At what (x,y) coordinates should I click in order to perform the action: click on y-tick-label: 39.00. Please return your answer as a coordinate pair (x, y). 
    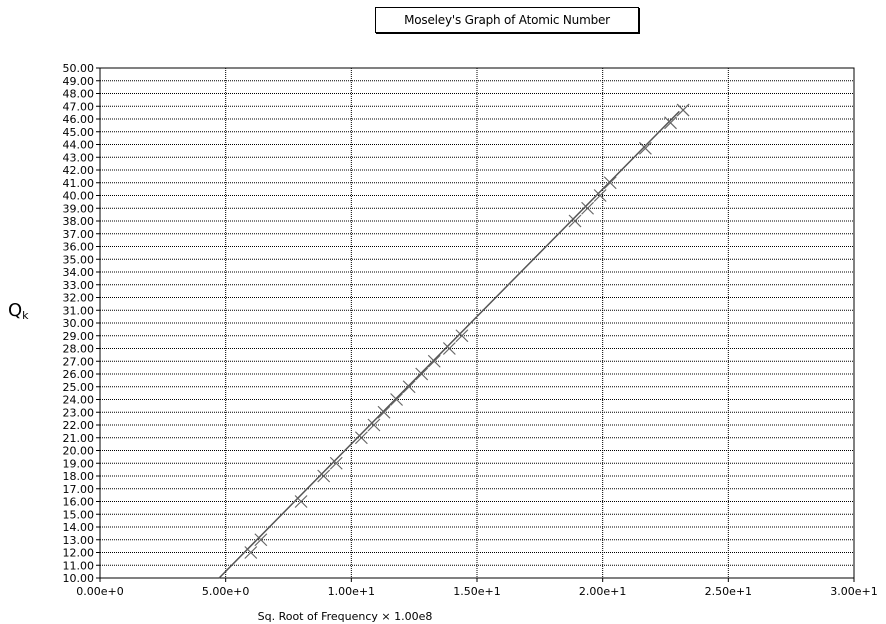
    Looking at the image, I should click on (79, 208).